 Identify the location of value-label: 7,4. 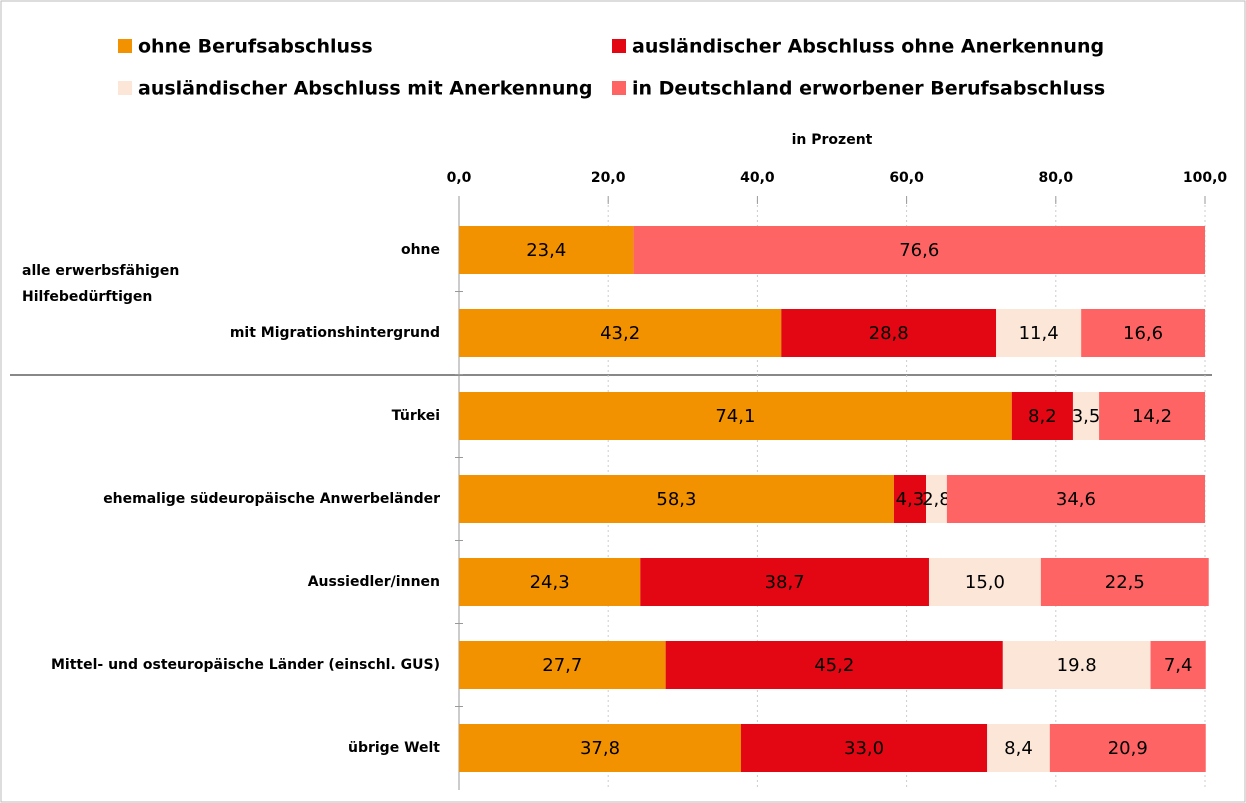
(1178, 665).